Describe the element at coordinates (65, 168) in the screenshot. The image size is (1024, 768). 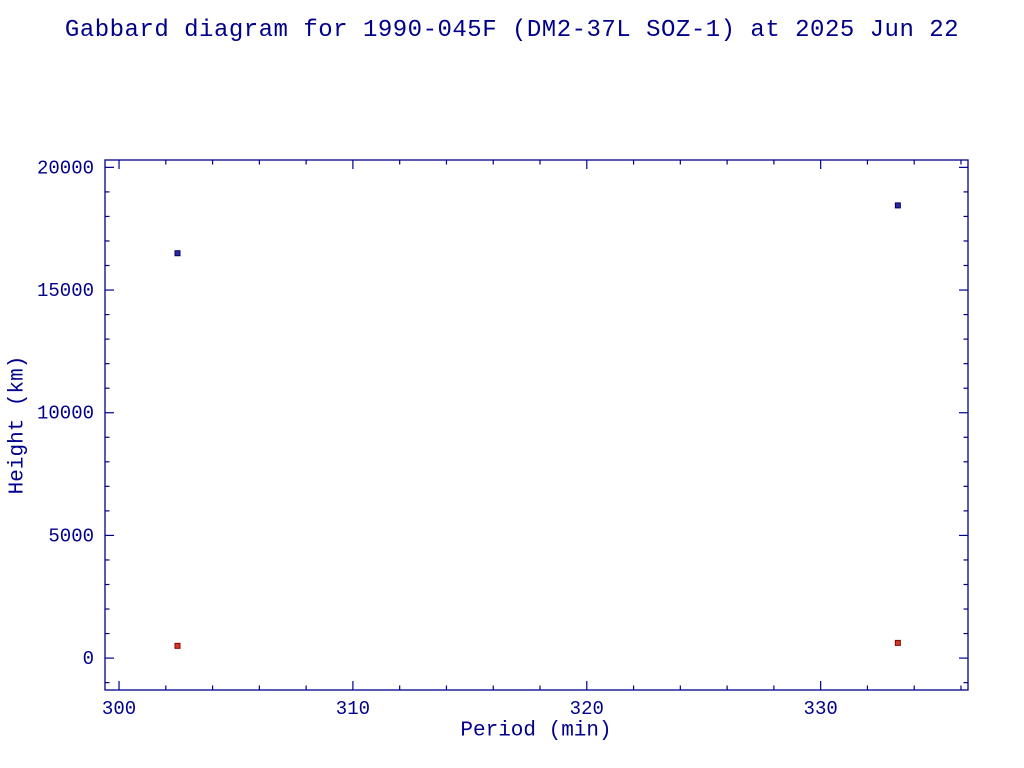
I see `y-tick-label: 20000` at that location.